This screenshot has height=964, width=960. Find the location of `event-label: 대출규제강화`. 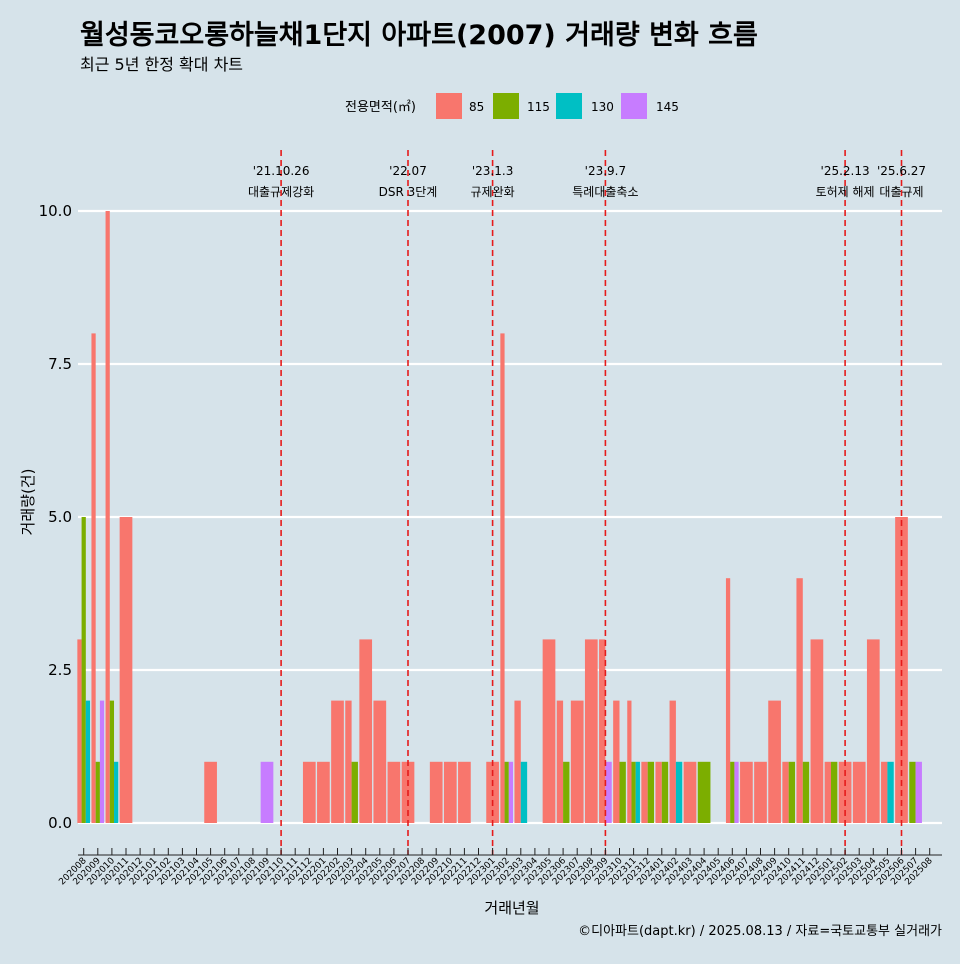

event-label: 대출규제강화 is located at coordinates (281, 192).